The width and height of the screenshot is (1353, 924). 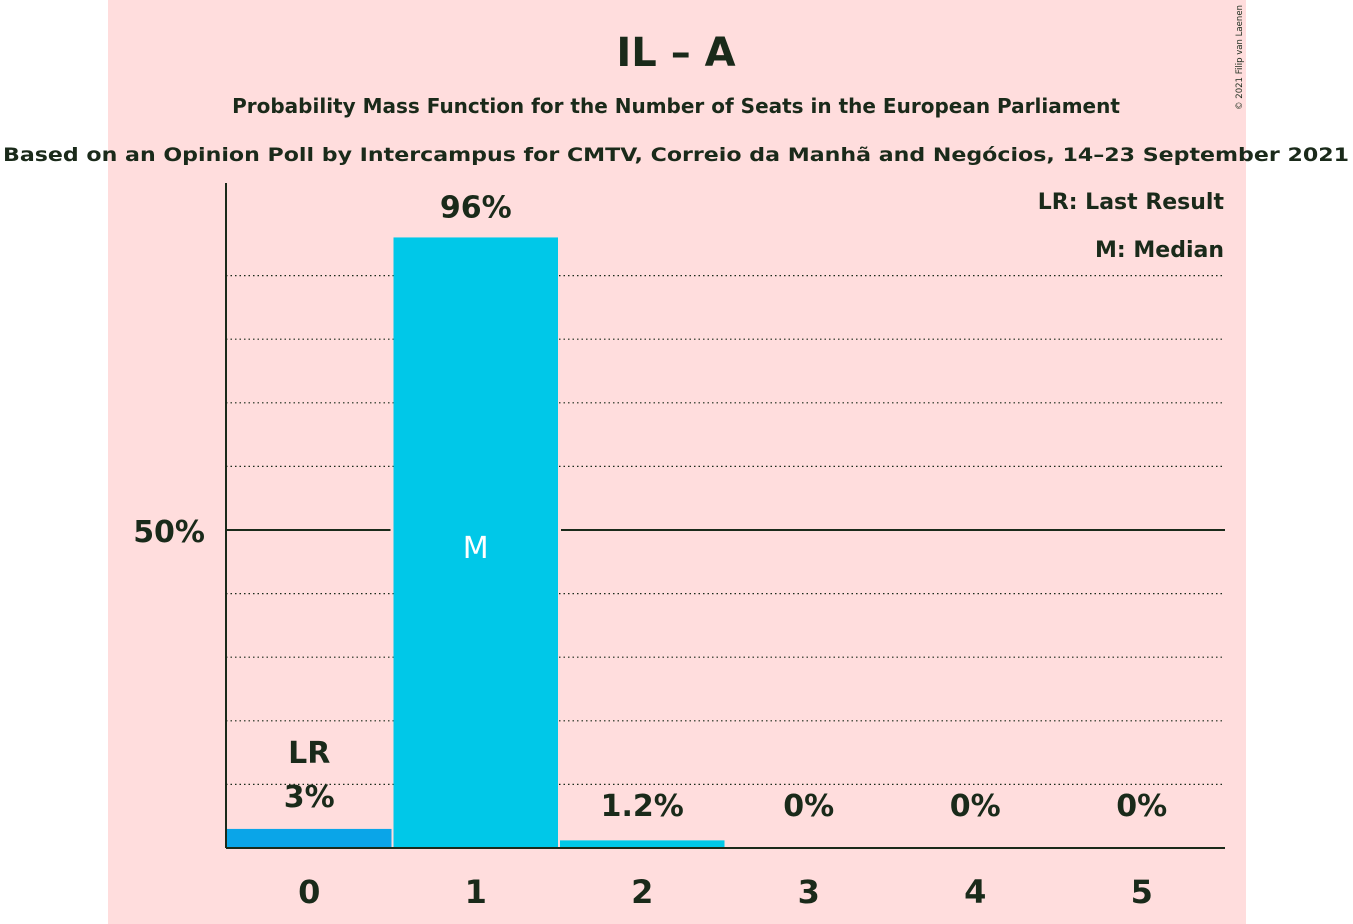 What do you see at coordinates (642, 892) in the screenshot?
I see `x-tick-label: 2` at bounding box center [642, 892].